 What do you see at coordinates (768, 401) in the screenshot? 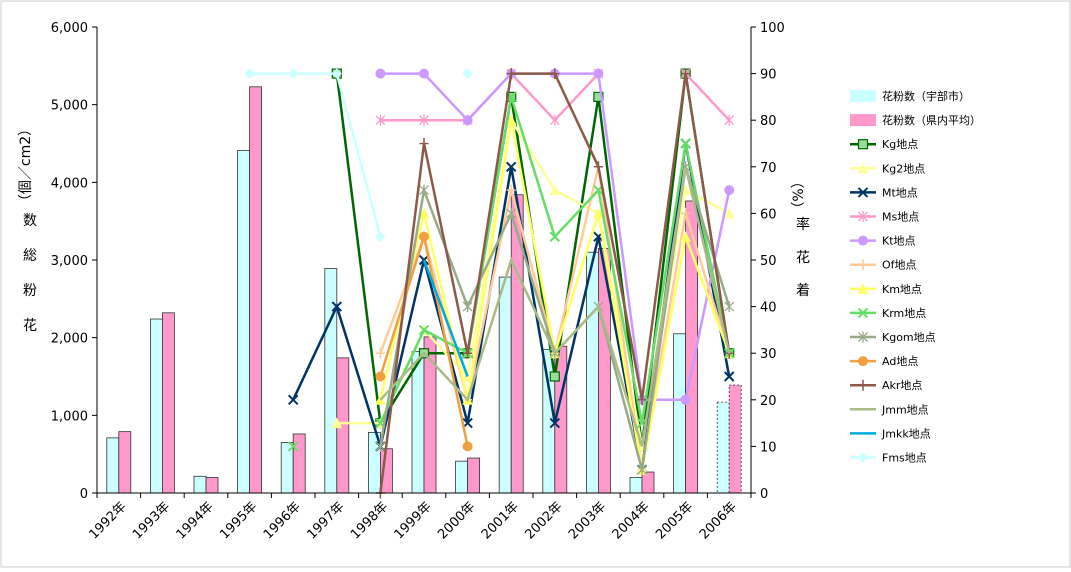
I see `y-right-tick-label-2: 20` at bounding box center [768, 401].